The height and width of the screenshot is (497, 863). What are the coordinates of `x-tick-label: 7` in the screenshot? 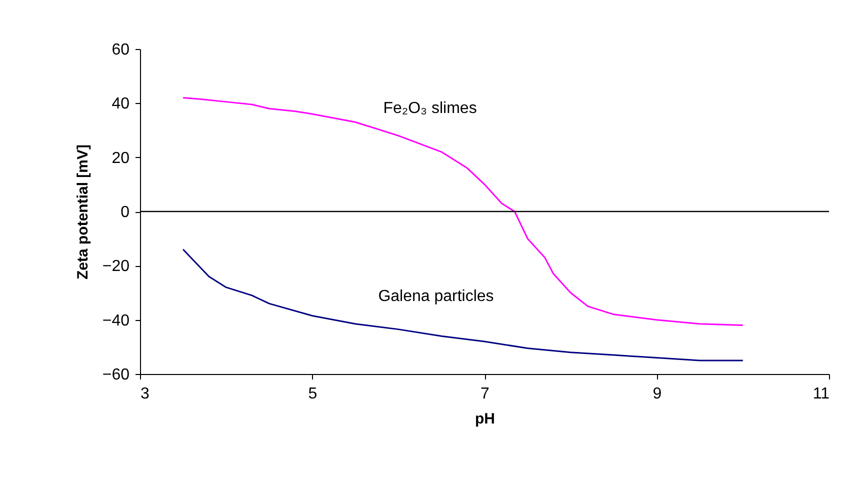 It's located at (485, 394).